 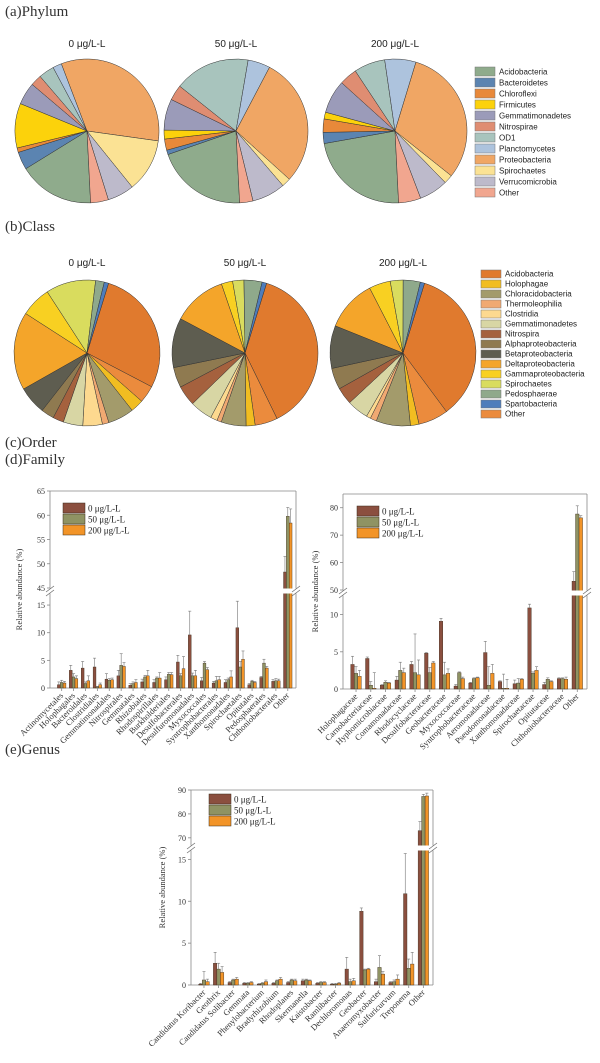 I want to click on pie-class-1: 50 μg/L-L, so click(x=245, y=342).